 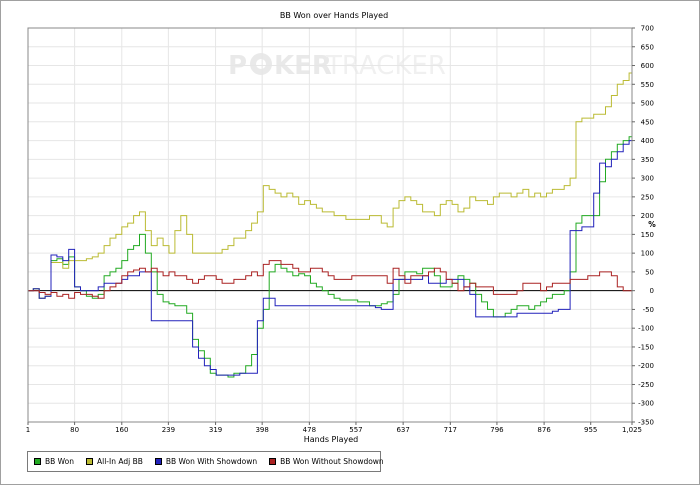 I want to click on legend-item: BB Won With Showdown, so click(x=206, y=461).